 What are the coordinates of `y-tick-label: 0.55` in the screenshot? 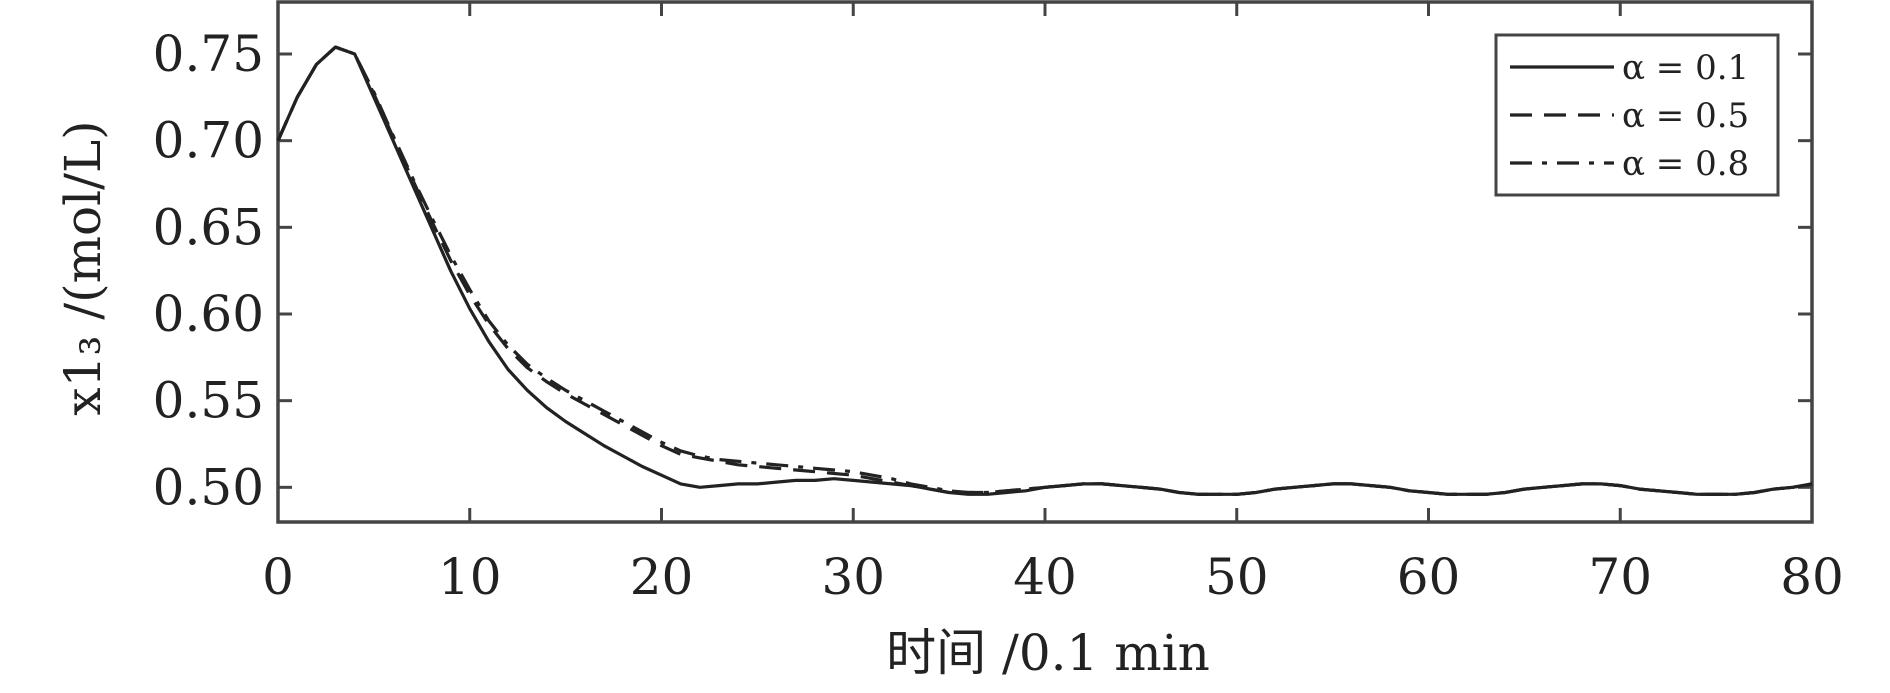 It's located at (208, 401).